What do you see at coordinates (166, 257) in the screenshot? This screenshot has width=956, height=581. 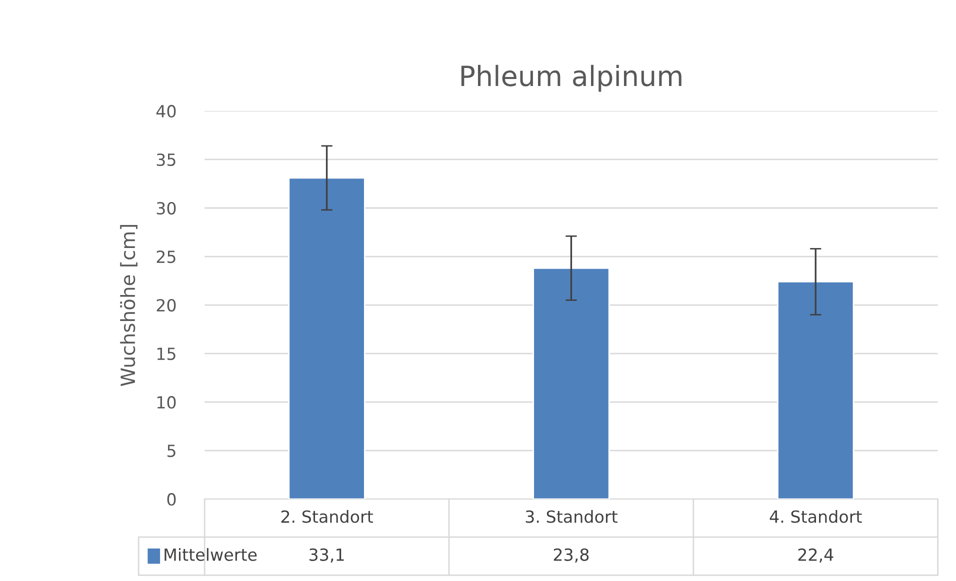 I see `y-tick-label: 25` at bounding box center [166, 257].